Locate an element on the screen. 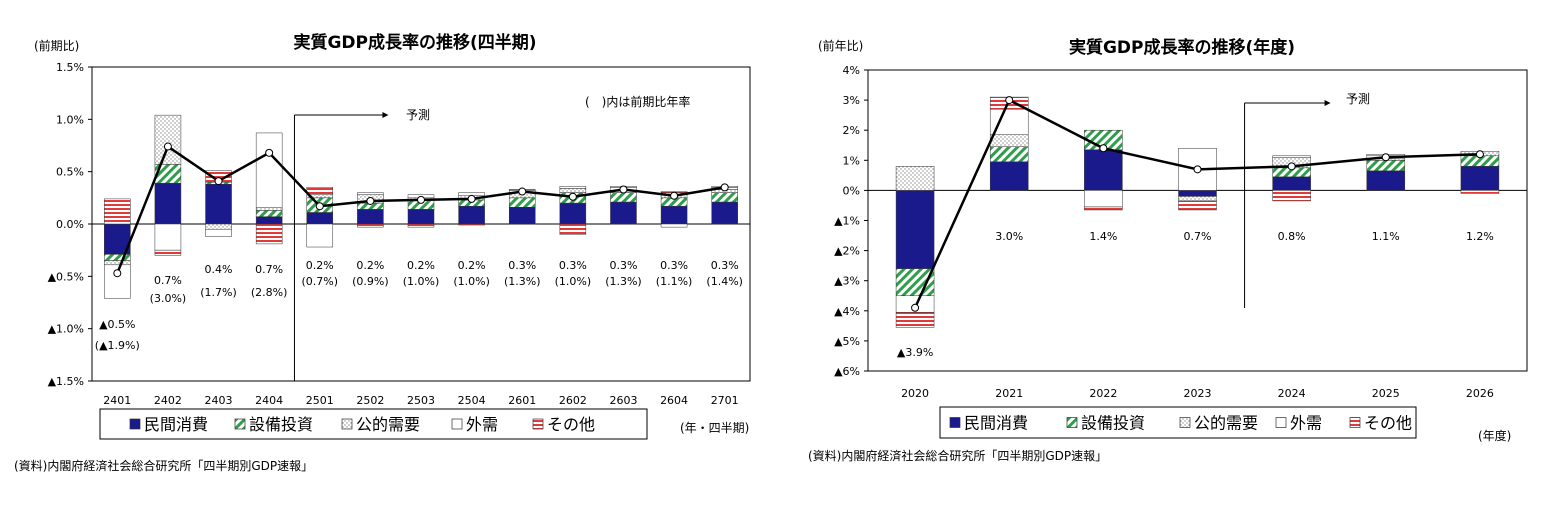 This screenshot has height=507, width=1555. legend-swatch-investment is located at coordinates (240, 424).